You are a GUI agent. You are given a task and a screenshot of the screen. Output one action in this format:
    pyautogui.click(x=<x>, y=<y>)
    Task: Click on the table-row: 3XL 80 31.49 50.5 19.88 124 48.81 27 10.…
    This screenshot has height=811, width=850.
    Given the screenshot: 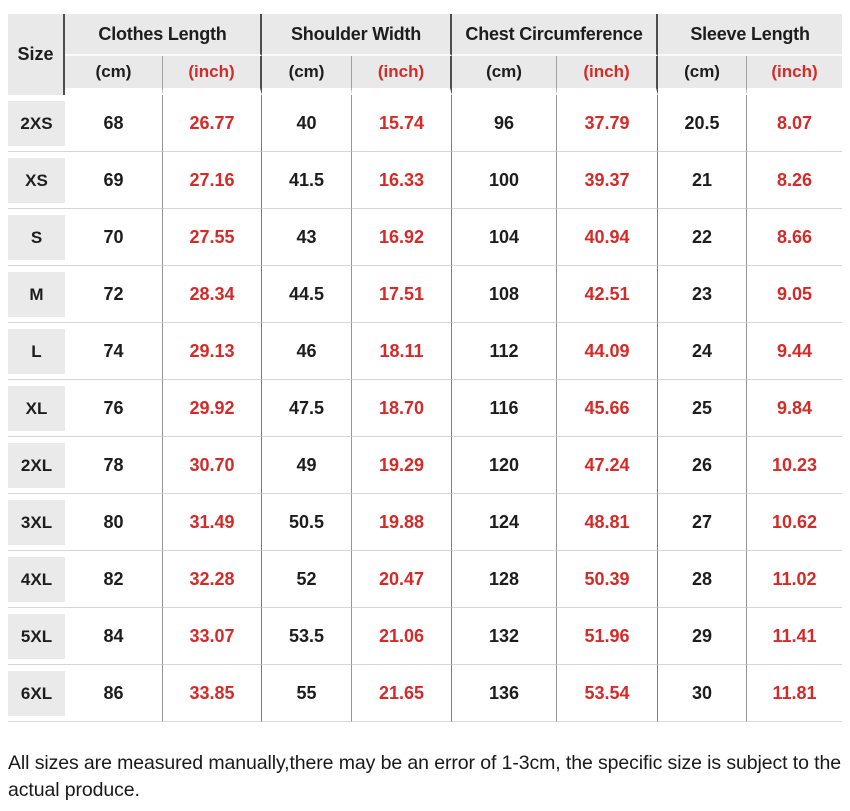 What is the action you would take?
    pyautogui.click(x=425, y=521)
    